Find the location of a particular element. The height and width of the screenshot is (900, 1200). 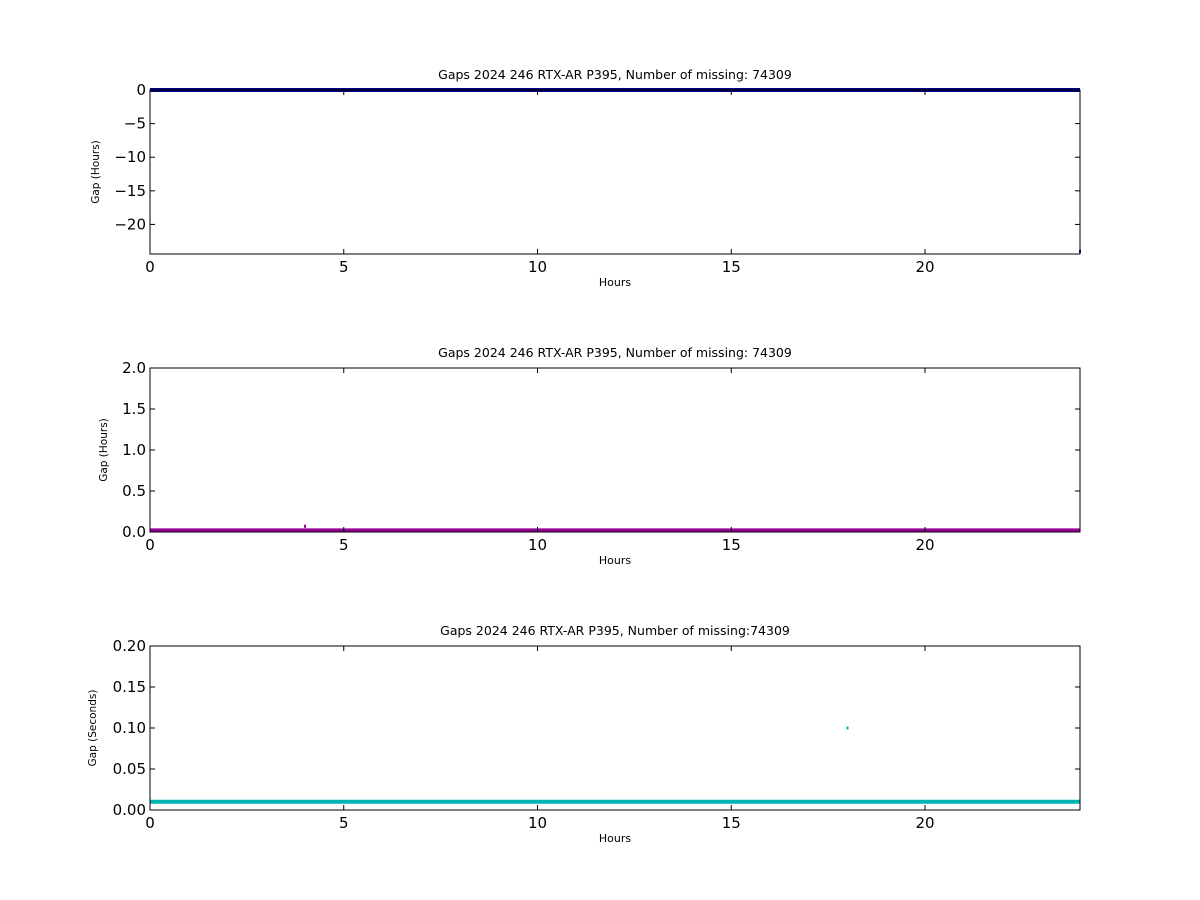

y-tick-label: 0.00 is located at coordinates (129, 810).